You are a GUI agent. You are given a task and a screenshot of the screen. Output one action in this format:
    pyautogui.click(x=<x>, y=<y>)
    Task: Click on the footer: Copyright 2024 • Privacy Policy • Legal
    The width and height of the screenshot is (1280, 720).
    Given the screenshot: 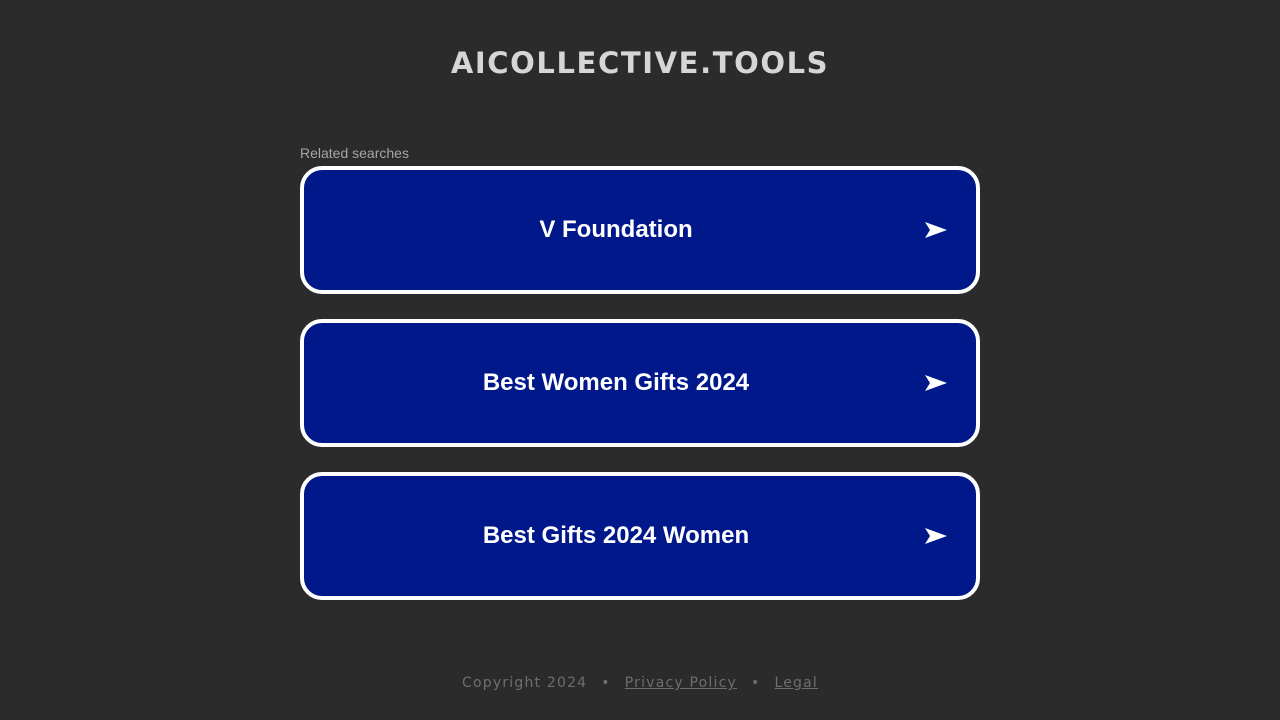 What is the action you would take?
    pyautogui.click(x=640, y=683)
    